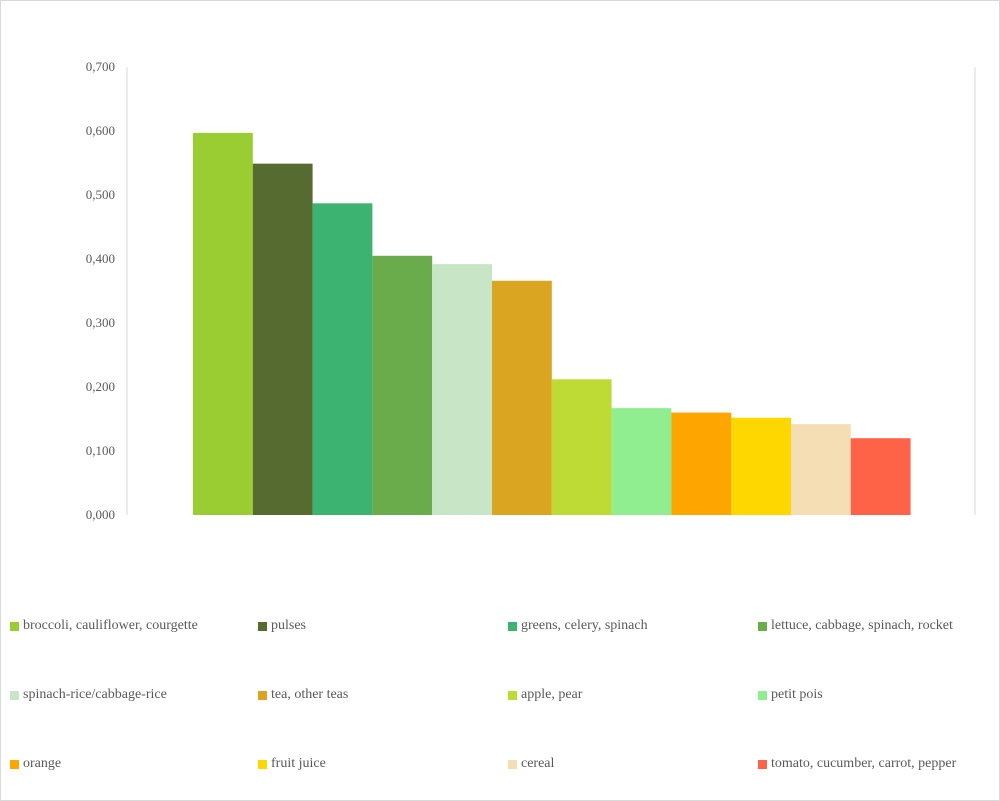 This screenshot has width=1000, height=801. Describe the element at coordinates (100, 258) in the screenshot. I see `y-tick-label: 0,400` at that location.